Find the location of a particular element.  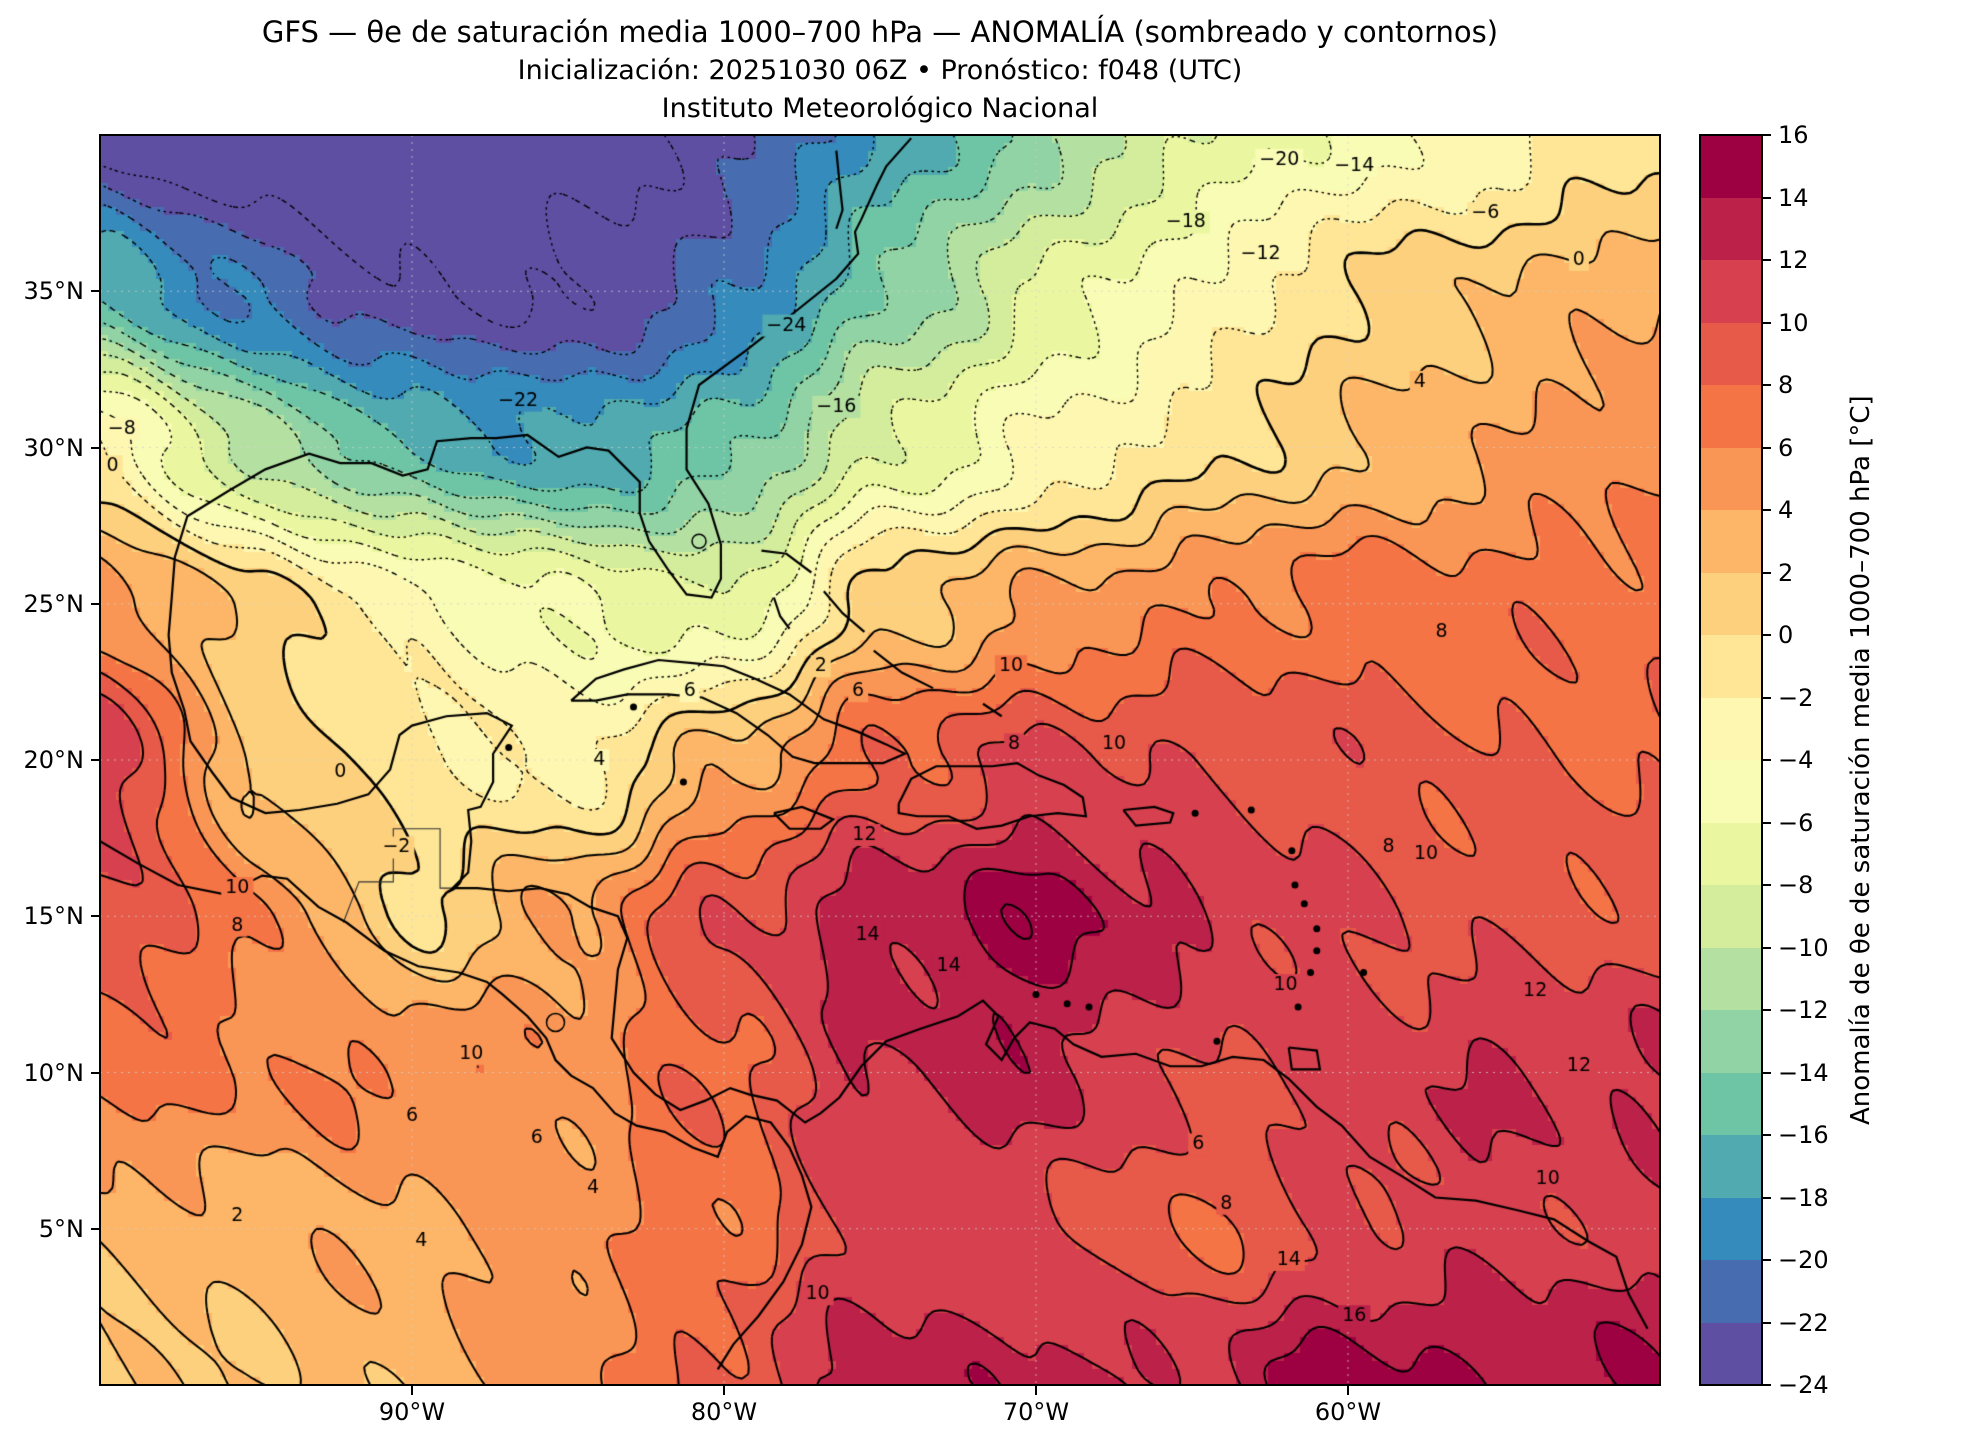

x-tick-label: 80°W is located at coordinates (724, 1412).